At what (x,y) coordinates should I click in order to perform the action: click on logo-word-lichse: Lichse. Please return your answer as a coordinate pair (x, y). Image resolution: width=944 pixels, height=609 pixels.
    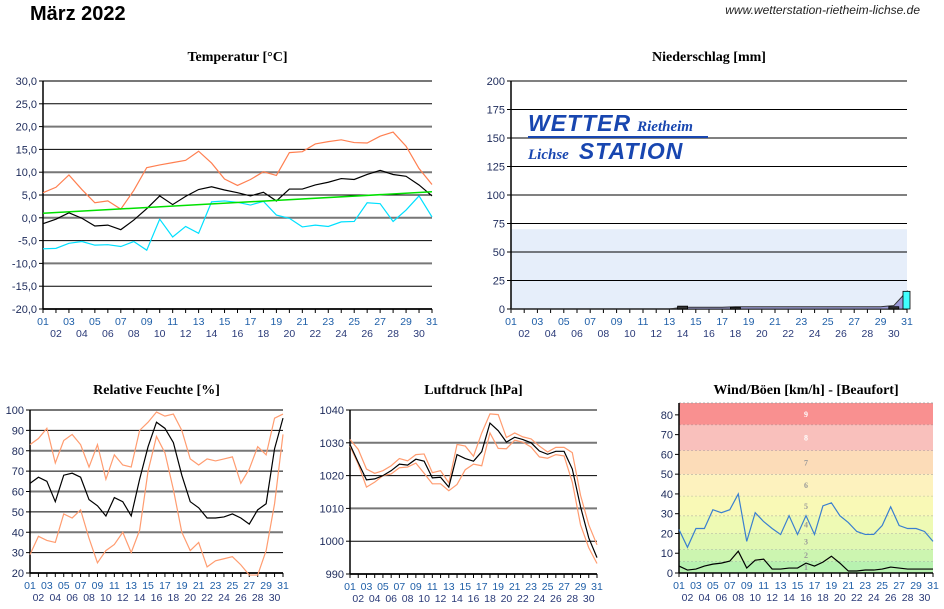
    Looking at the image, I should click on (548, 155).